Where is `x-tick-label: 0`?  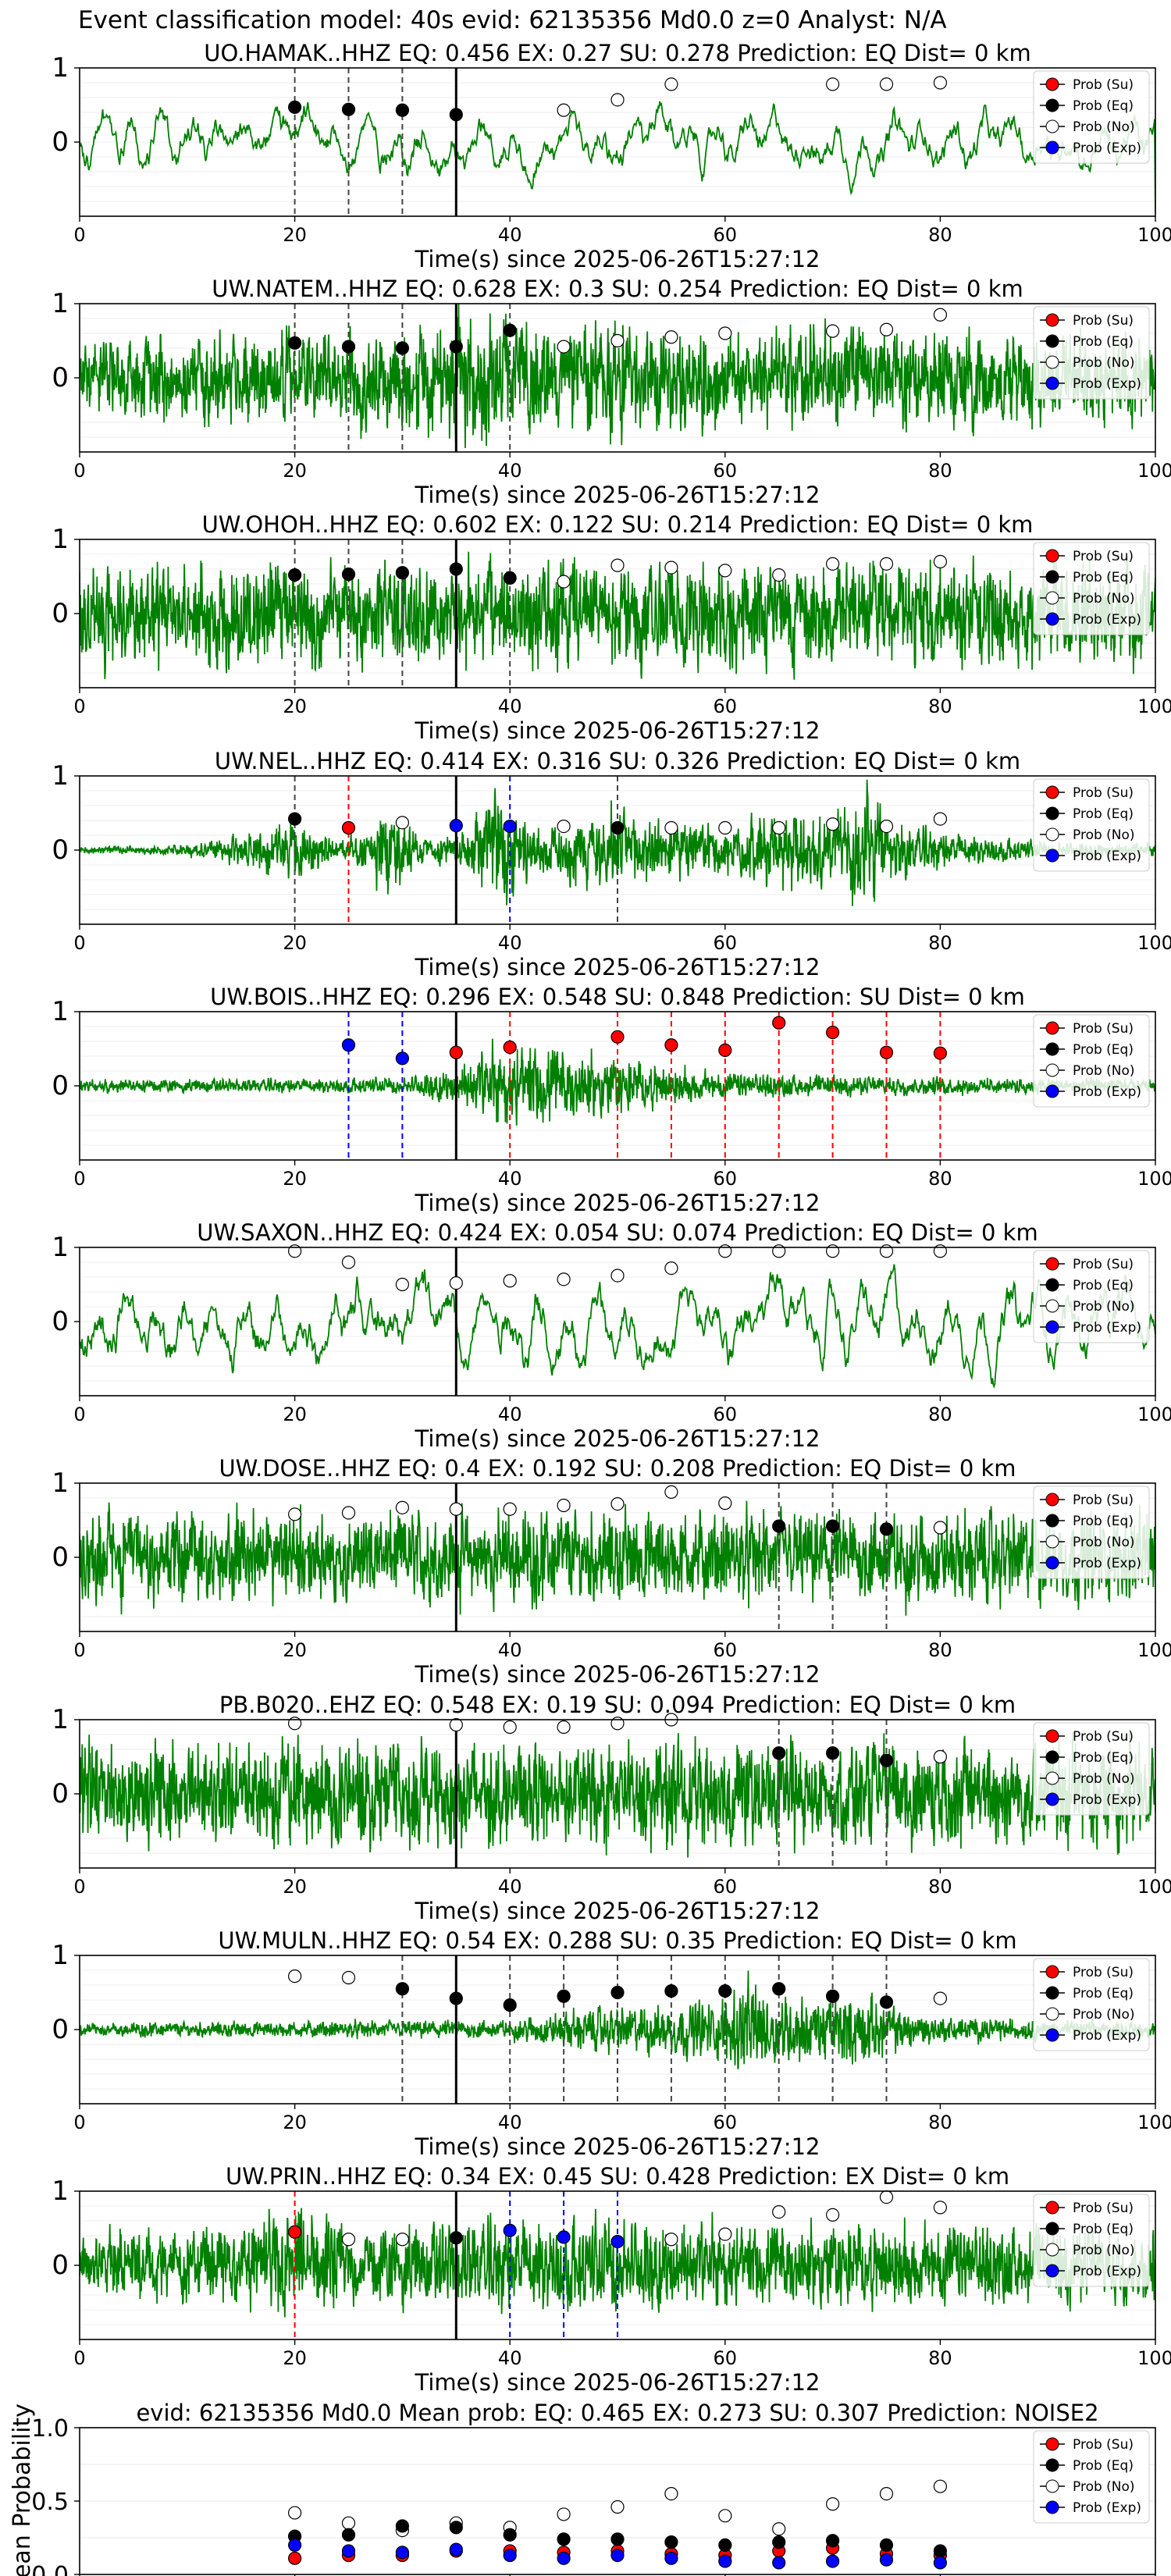 x-tick-label: 0 is located at coordinates (79, 2122).